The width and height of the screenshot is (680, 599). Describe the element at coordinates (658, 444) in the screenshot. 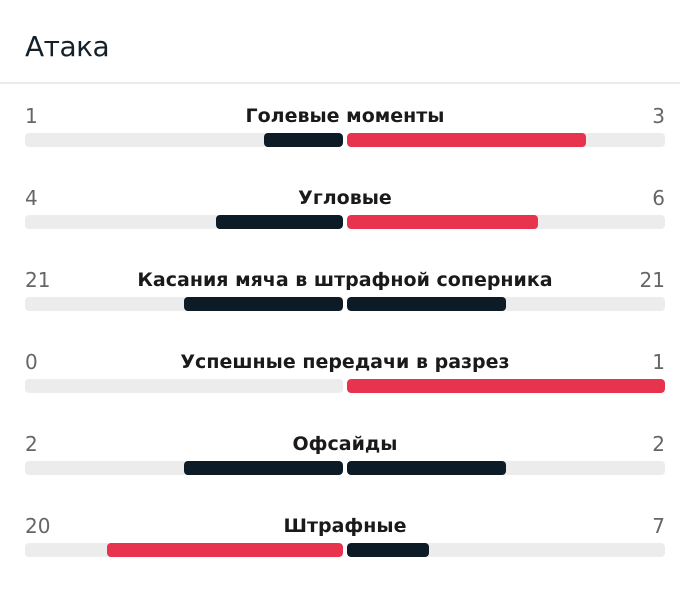

I see `away-value: 2` at that location.